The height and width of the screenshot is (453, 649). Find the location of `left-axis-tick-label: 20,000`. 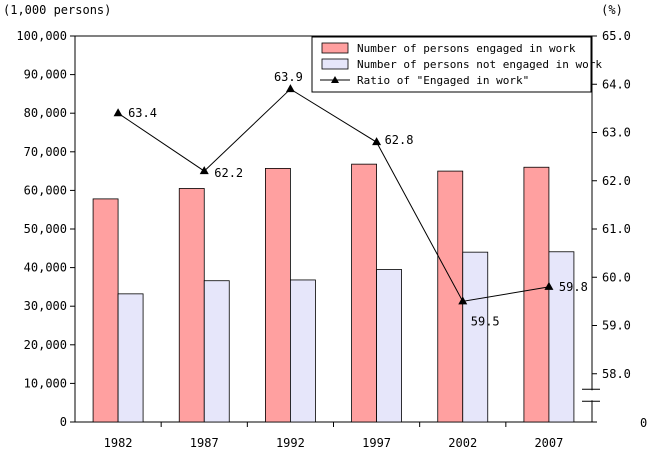

left-axis-tick-label: 20,000 is located at coordinates (45, 345).